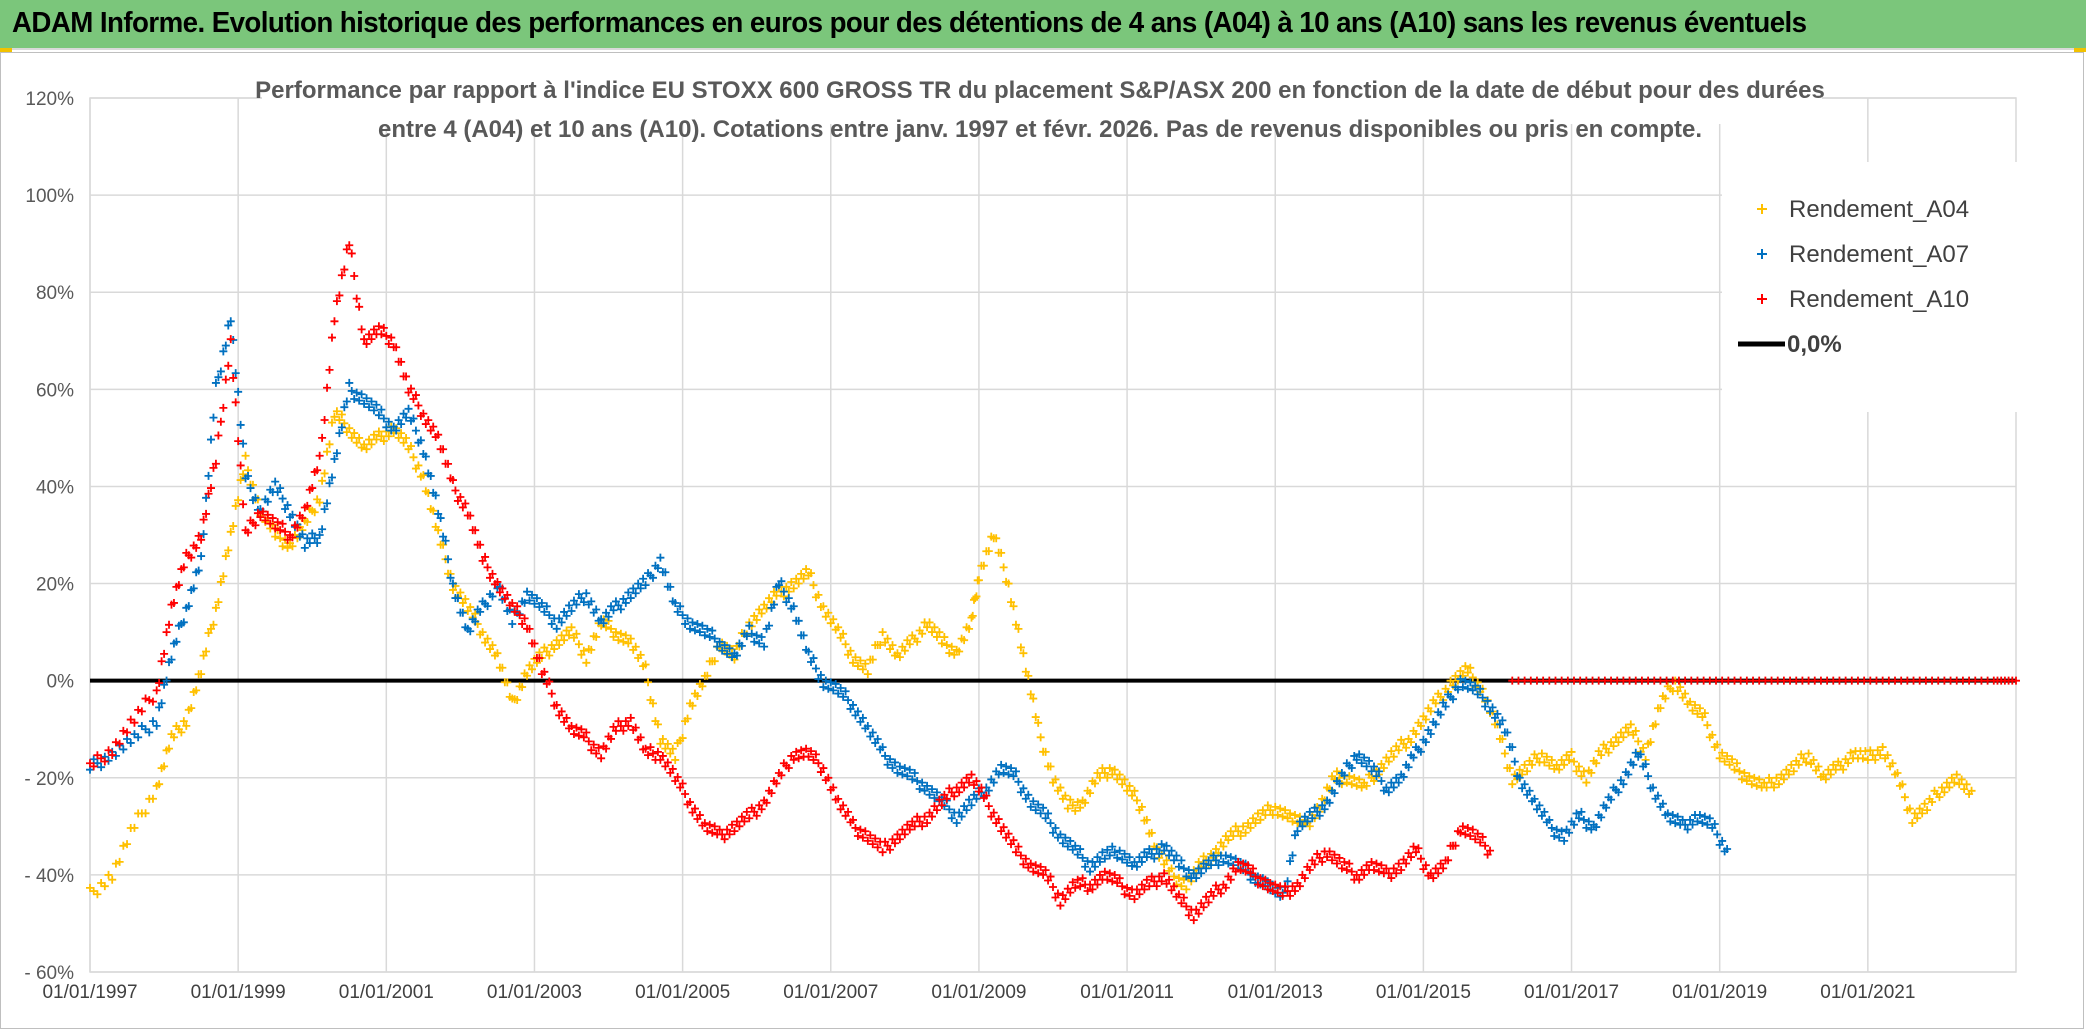 The image size is (2086, 1031). Describe the element at coordinates (55, 293) in the screenshot. I see `y-tick-label: 80%` at that location.